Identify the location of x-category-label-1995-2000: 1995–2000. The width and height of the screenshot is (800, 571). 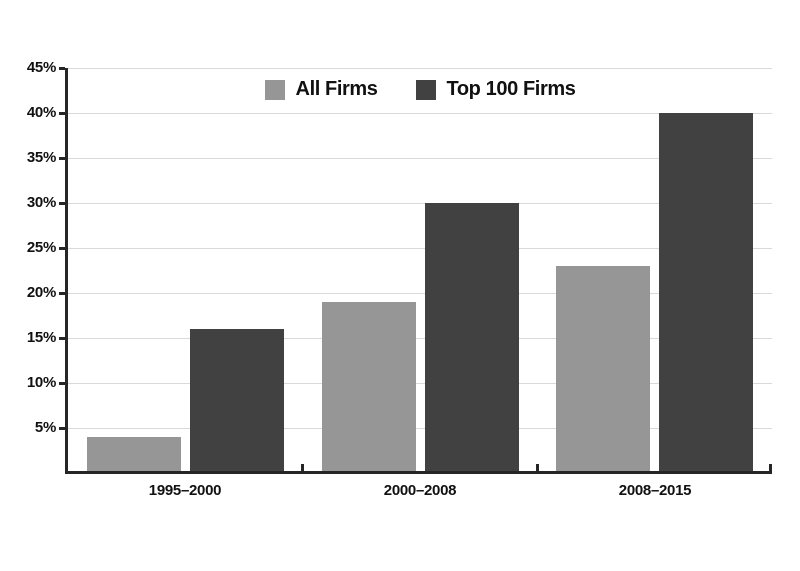
(185, 490).